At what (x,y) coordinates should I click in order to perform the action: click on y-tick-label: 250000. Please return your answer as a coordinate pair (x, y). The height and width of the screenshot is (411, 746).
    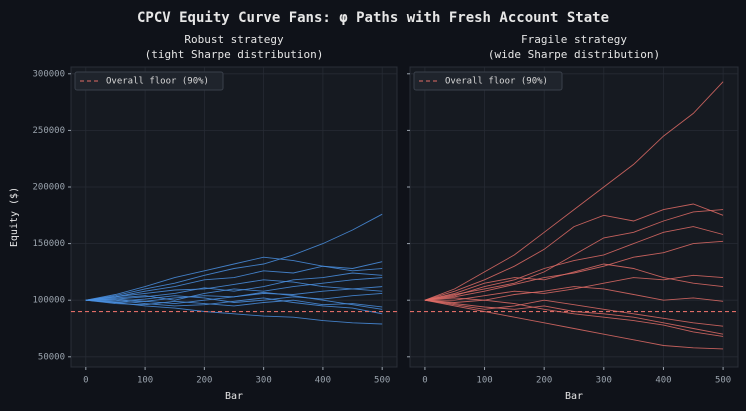
    Looking at the image, I should click on (48, 131).